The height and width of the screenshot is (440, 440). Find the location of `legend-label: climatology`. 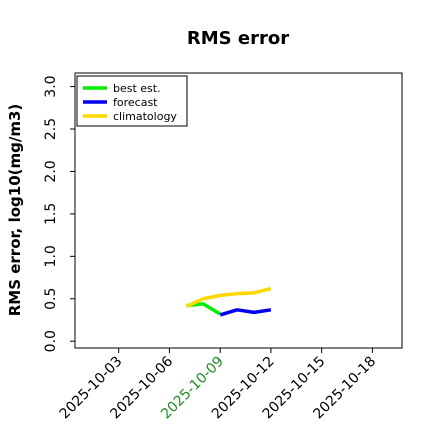

legend-label: climatology is located at coordinates (145, 116).